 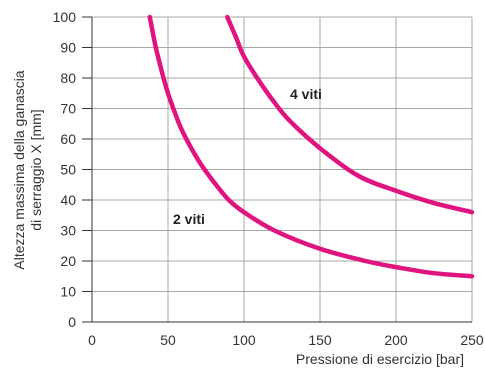 What do you see at coordinates (36, 169) in the screenshot?
I see `y-axis-label-line-2: di serraggio X [mm]` at bounding box center [36, 169].